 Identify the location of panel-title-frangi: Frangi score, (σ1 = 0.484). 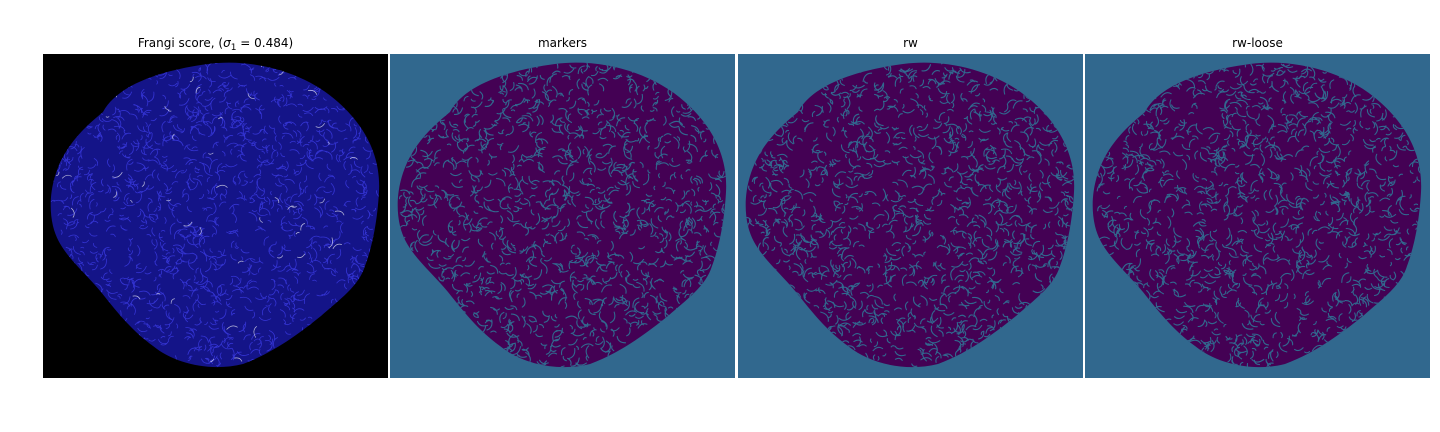
(215, 45).